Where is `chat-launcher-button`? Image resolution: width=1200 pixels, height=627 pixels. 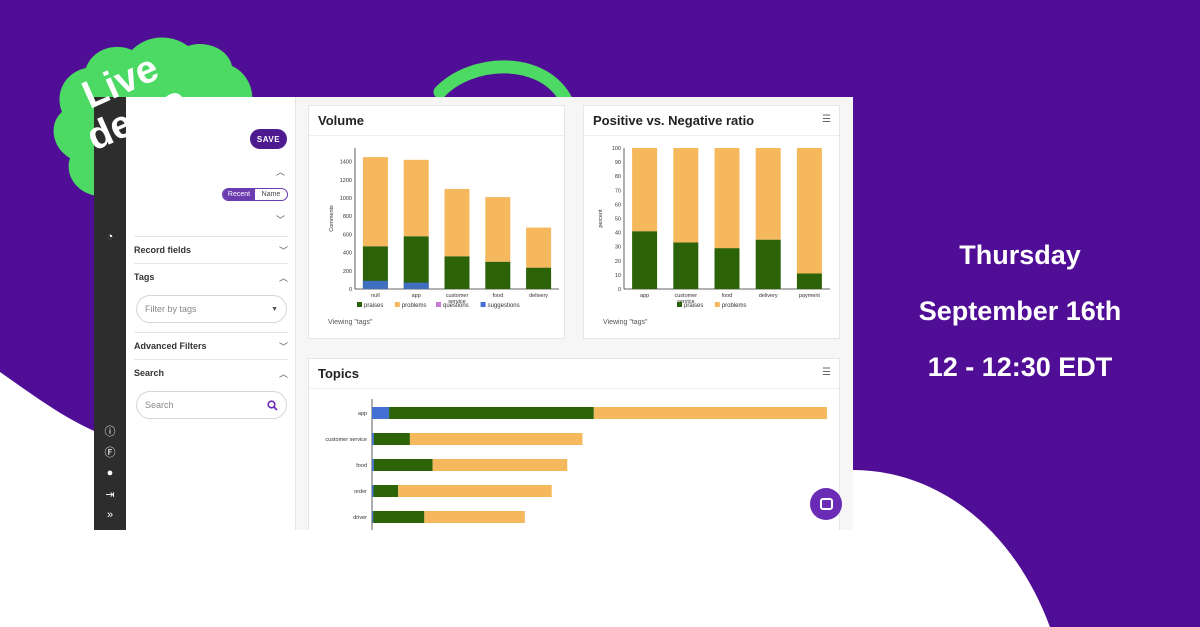
chat-launcher-button is located at coordinates (826, 504).